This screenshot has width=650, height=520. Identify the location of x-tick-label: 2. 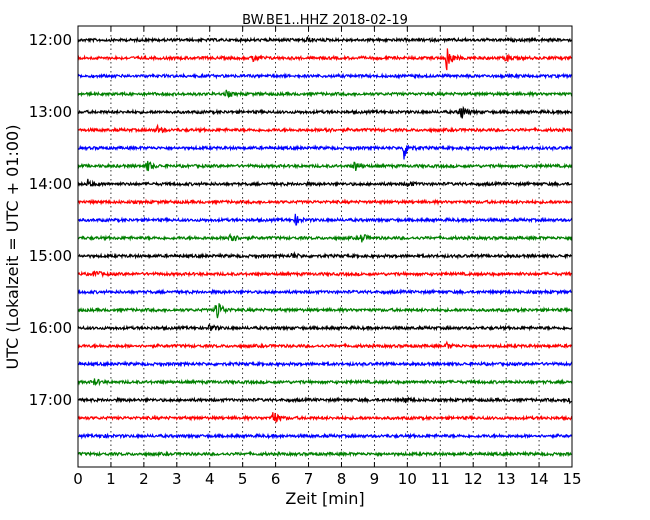
(144, 479).